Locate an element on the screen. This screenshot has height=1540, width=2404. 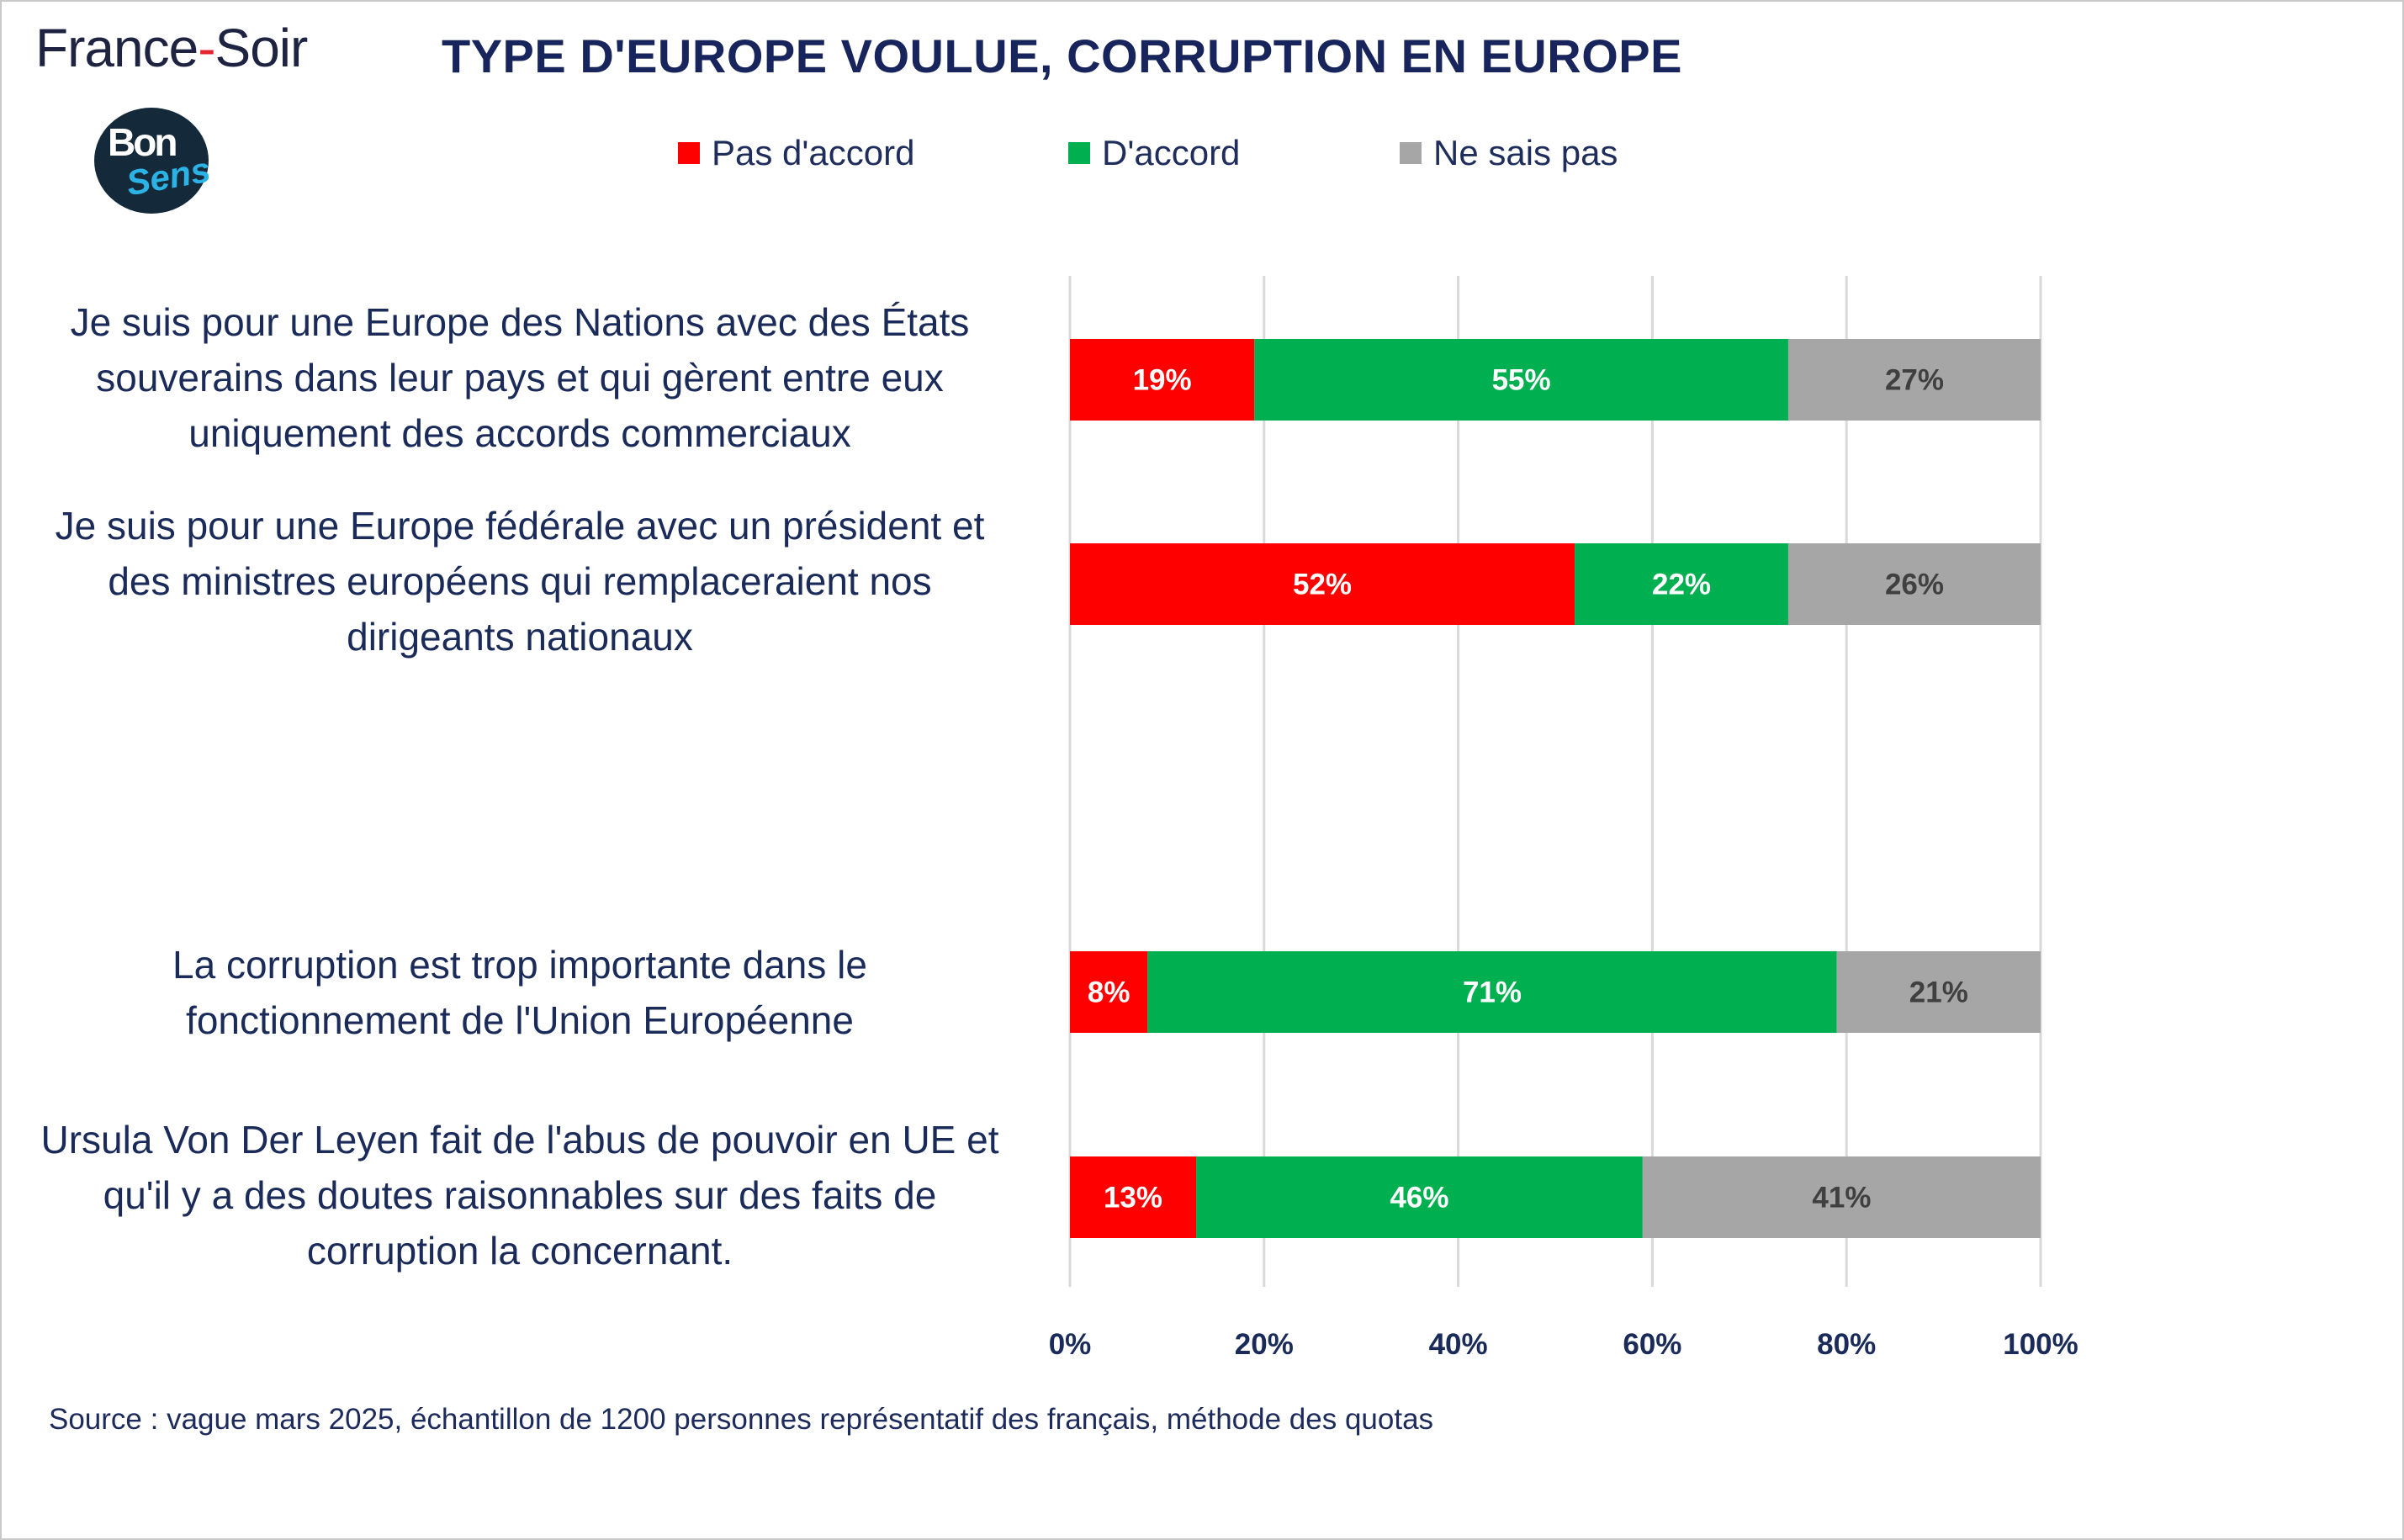
legend-swatch-dontknow is located at coordinates (1411, 153).